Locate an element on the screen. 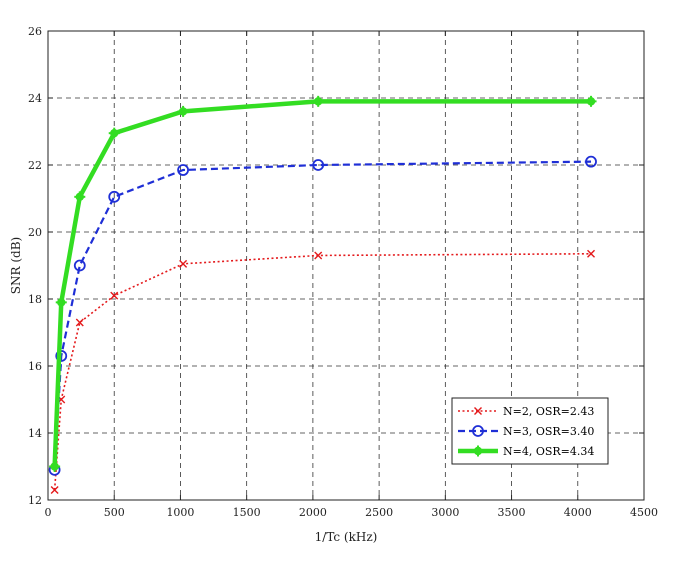  y-tick-label: 14 is located at coordinates (35, 433).